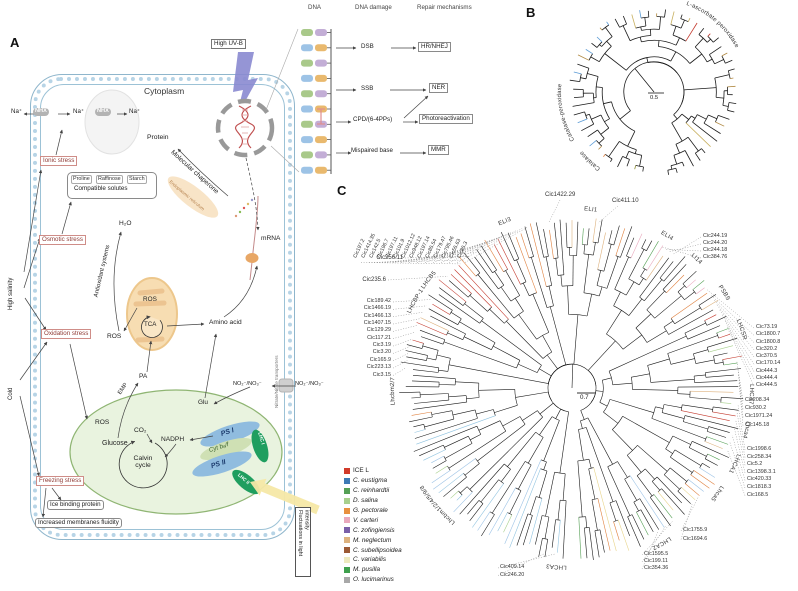  Describe the element at coordinates (715, 257) in the screenshot. I see `tree-leaf-label: Cic384.76` at that location.